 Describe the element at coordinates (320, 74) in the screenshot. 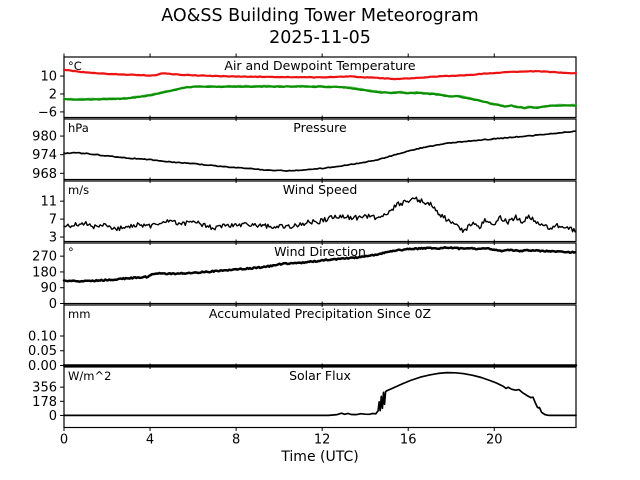

I see `air-temperature-line` at that location.